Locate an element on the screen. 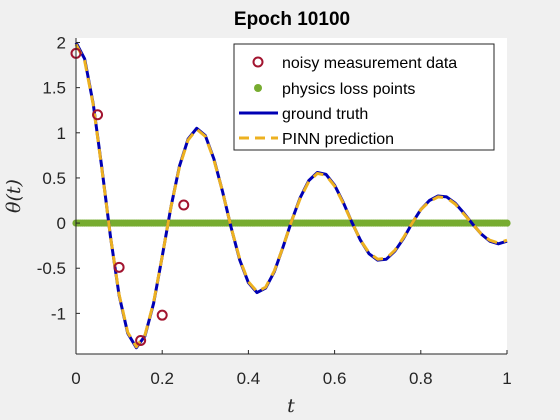 The height and width of the screenshot is (420, 560). legend-marker-physics-loss-points is located at coordinates (258, 88).